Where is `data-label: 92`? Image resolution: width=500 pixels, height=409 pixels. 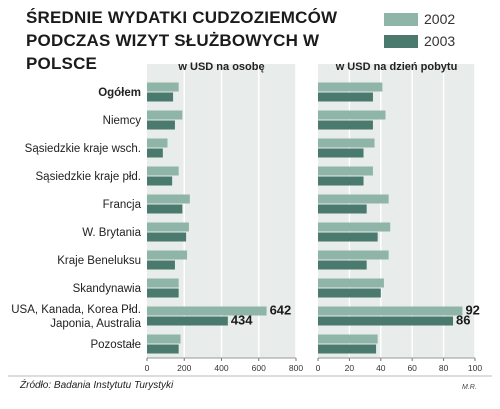 data-label: 92 is located at coordinates (472, 310).